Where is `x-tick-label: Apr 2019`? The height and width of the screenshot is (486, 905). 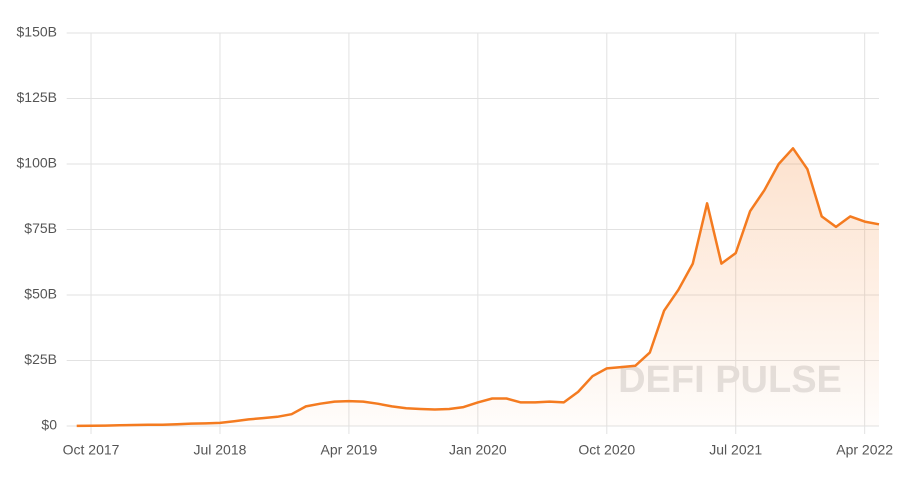
x-tick-label: Apr 2019 is located at coordinates (348, 450).